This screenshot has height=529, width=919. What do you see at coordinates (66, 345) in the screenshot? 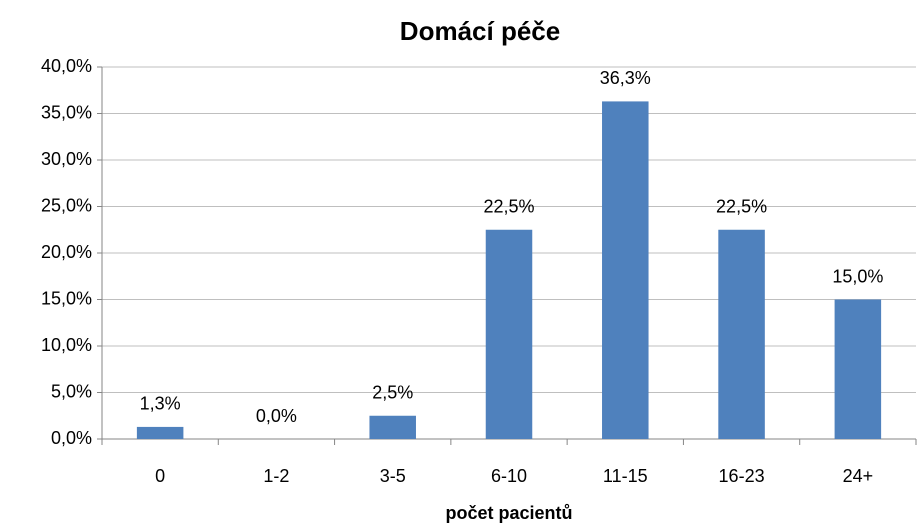
I see `y-tick-label: 10,0%` at bounding box center [66, 345].